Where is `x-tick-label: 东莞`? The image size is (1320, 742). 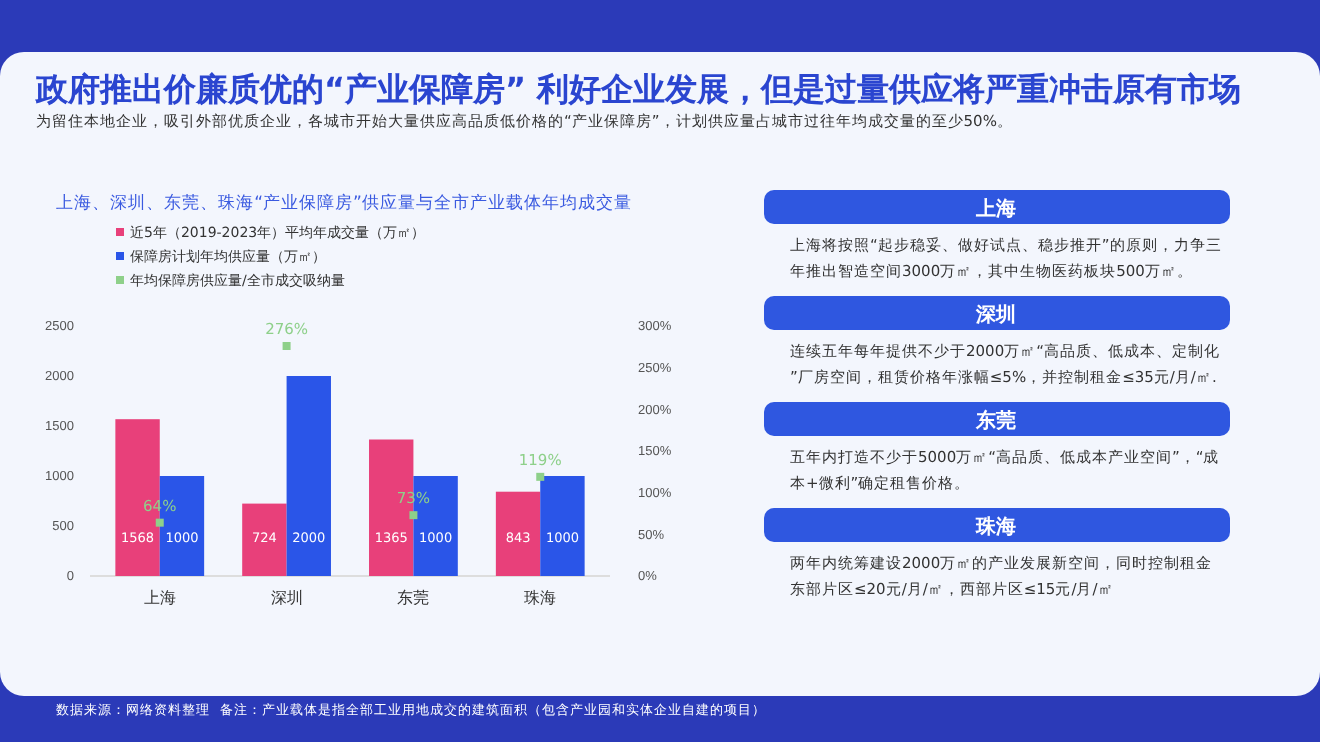
x-tick-label: 东莞 is located at coordinates (413, 598).